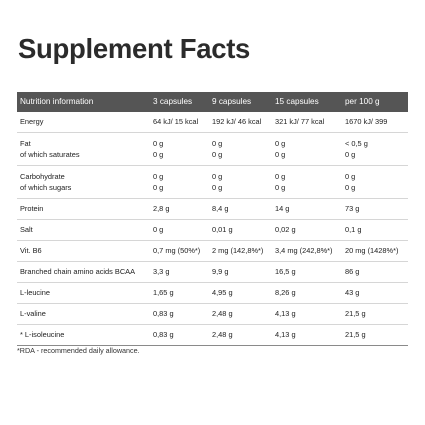  Describe the element at coordinates (26, 229) in the screenshot. I see `nutrient-label: Salt` at that location.